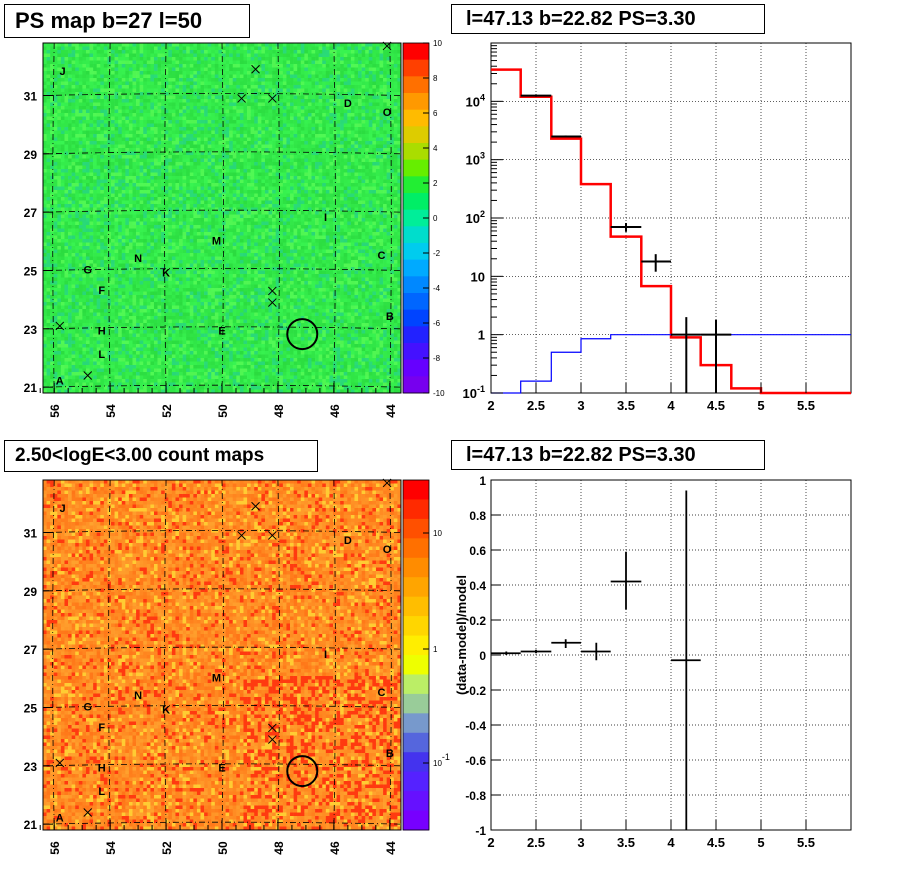 The width and height of the screenshot is (898, 875). What do you see at coordinates (477, 516) in the screenshot?
I see `y-tick-label: 0.8` at bounding box center [477, 516].